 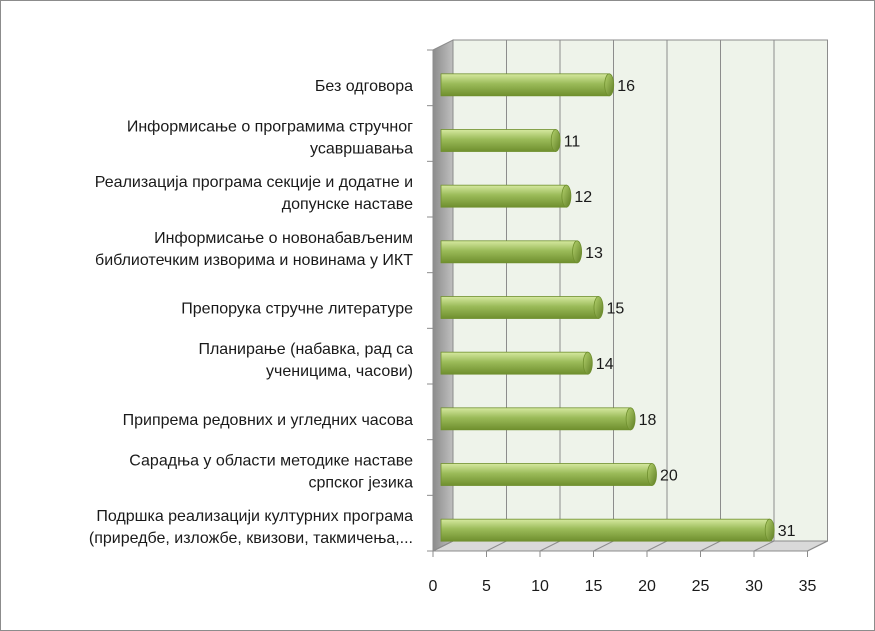 What do you see at coordinates (360, 483) in the screenshot?
I see `category-label: српског језика` at bounding box center [360, 483].